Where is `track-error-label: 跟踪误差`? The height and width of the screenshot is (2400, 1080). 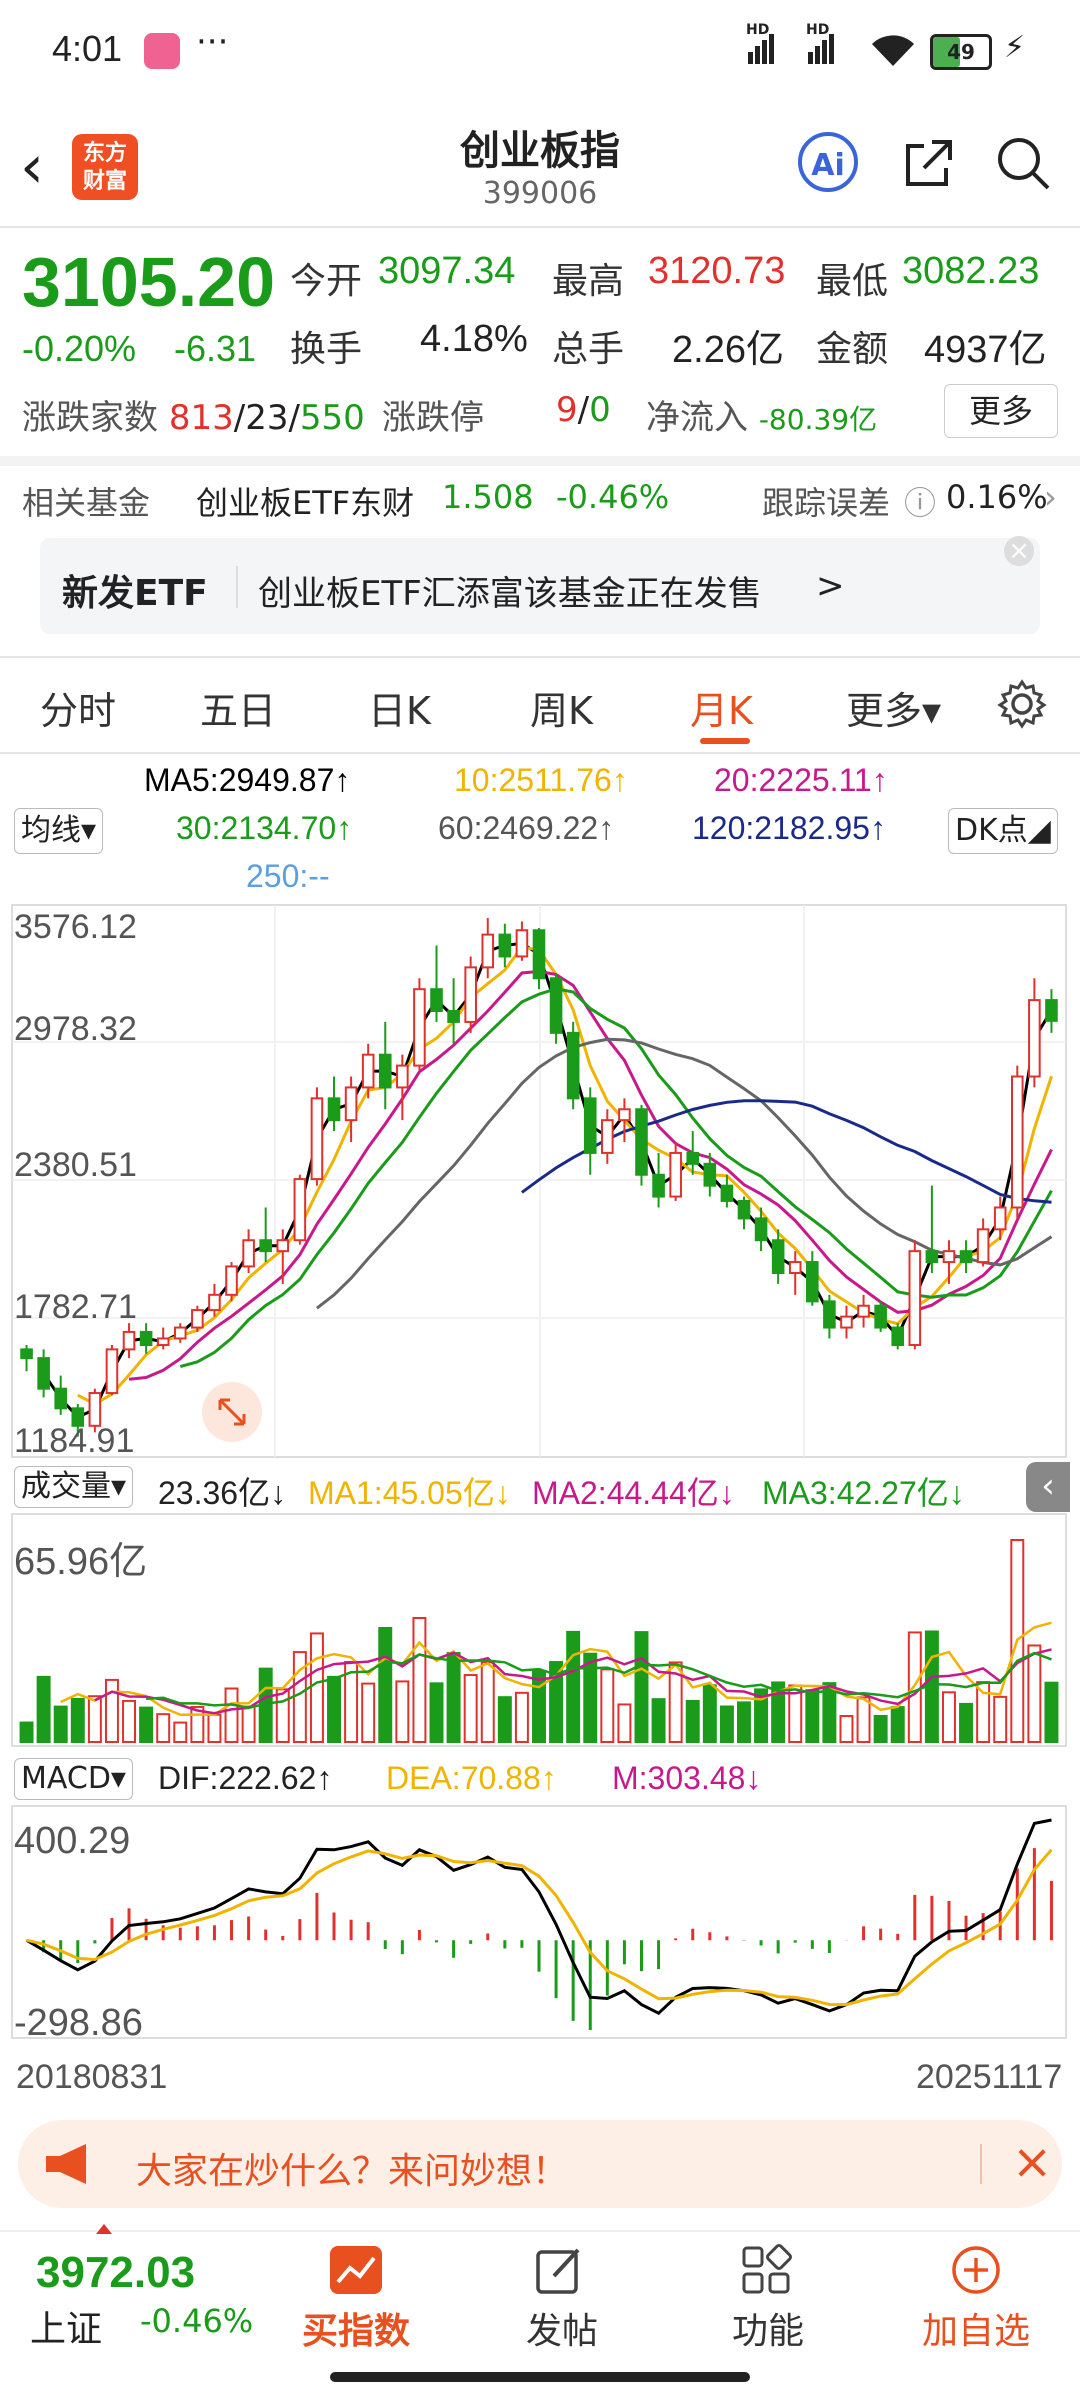
track-error-label: 跟踪误差 is located at coordinates (826, 503).